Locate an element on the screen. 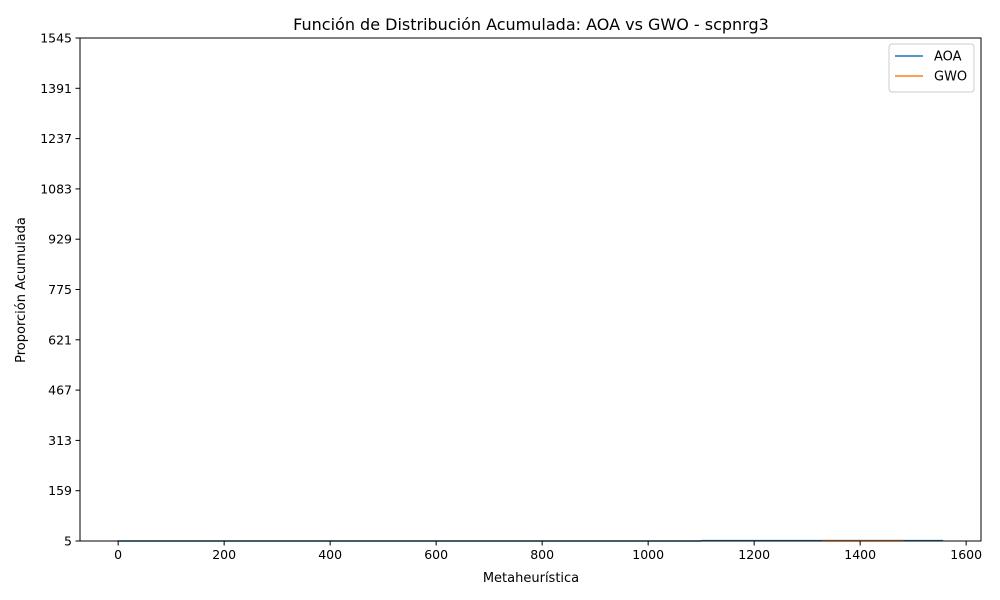 Image resolution: width=1000 pixels, height=600 pixels. y-axis-label: Proporción Acumulada is located at coordinates (21, 290).